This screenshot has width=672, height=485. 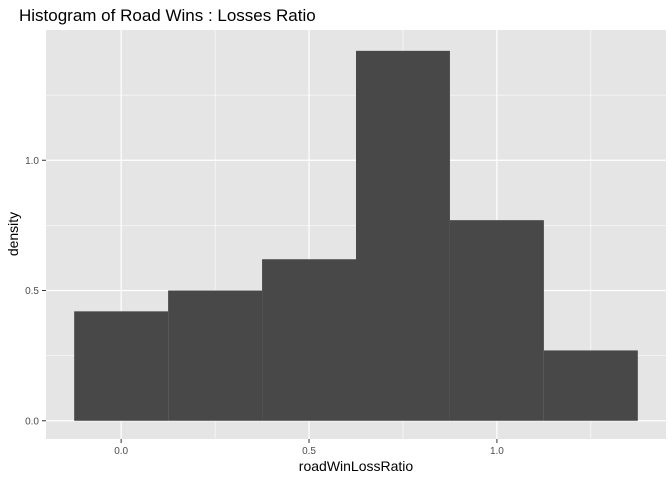 What do you see at coordinates (121, 451) in the screenshot?
I see `x-tick-label: 0.0` at bounding box center [121, 451].